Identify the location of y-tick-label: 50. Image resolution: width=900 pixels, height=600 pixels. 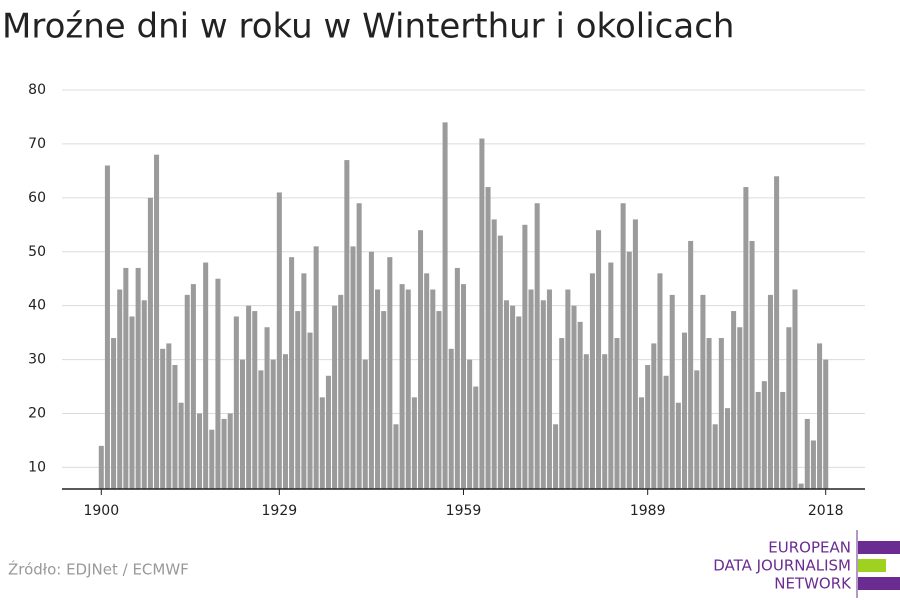
(37, 252).